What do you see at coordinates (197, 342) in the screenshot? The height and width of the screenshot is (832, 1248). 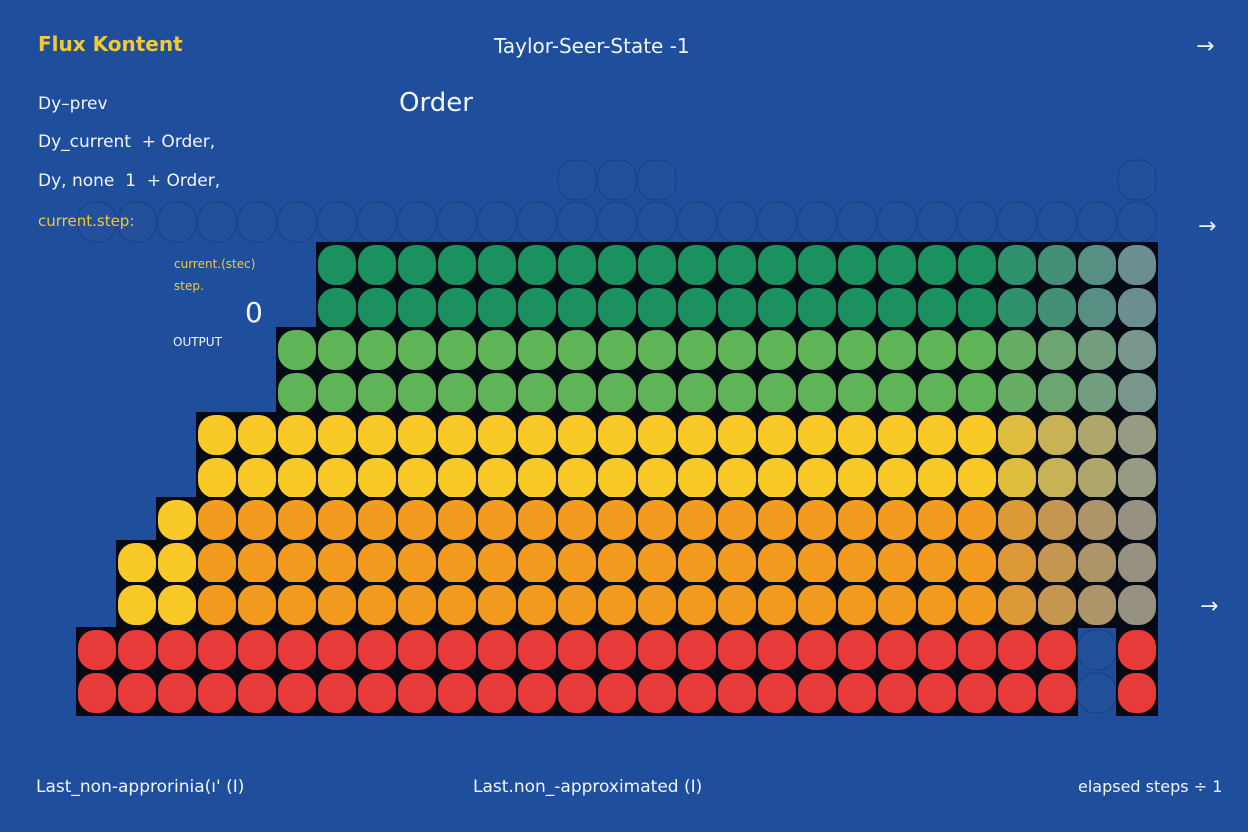 I see `output-label: OUTPUT` at bounding box center [197, 342].